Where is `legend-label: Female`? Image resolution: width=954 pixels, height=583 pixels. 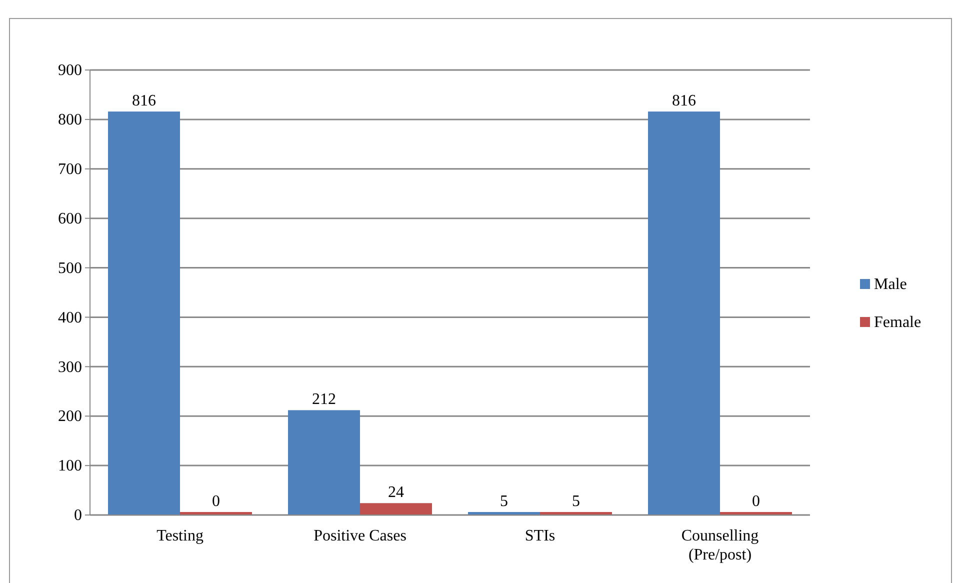
legend-label: Female is located at coordinates (898, 322).